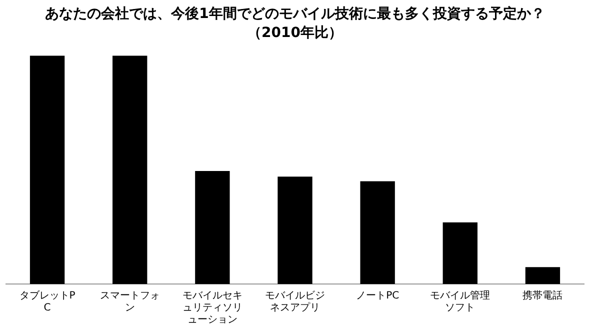  Describe the element at coordinates (212, 308) in the screenshot. I see `x-tick-label: モバイルセキュリティソリューション` at that location.